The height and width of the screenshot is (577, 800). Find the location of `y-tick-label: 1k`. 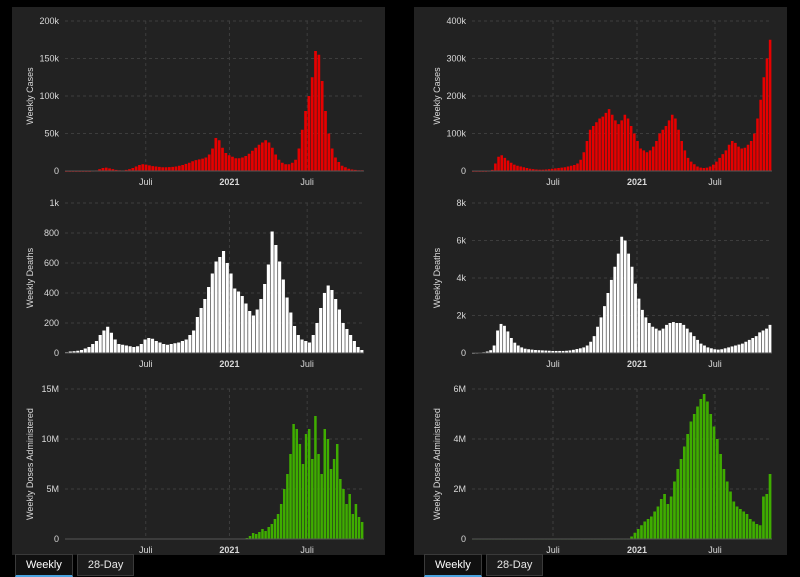

y-tick-label: 1k is located at coordinates (54, 203).